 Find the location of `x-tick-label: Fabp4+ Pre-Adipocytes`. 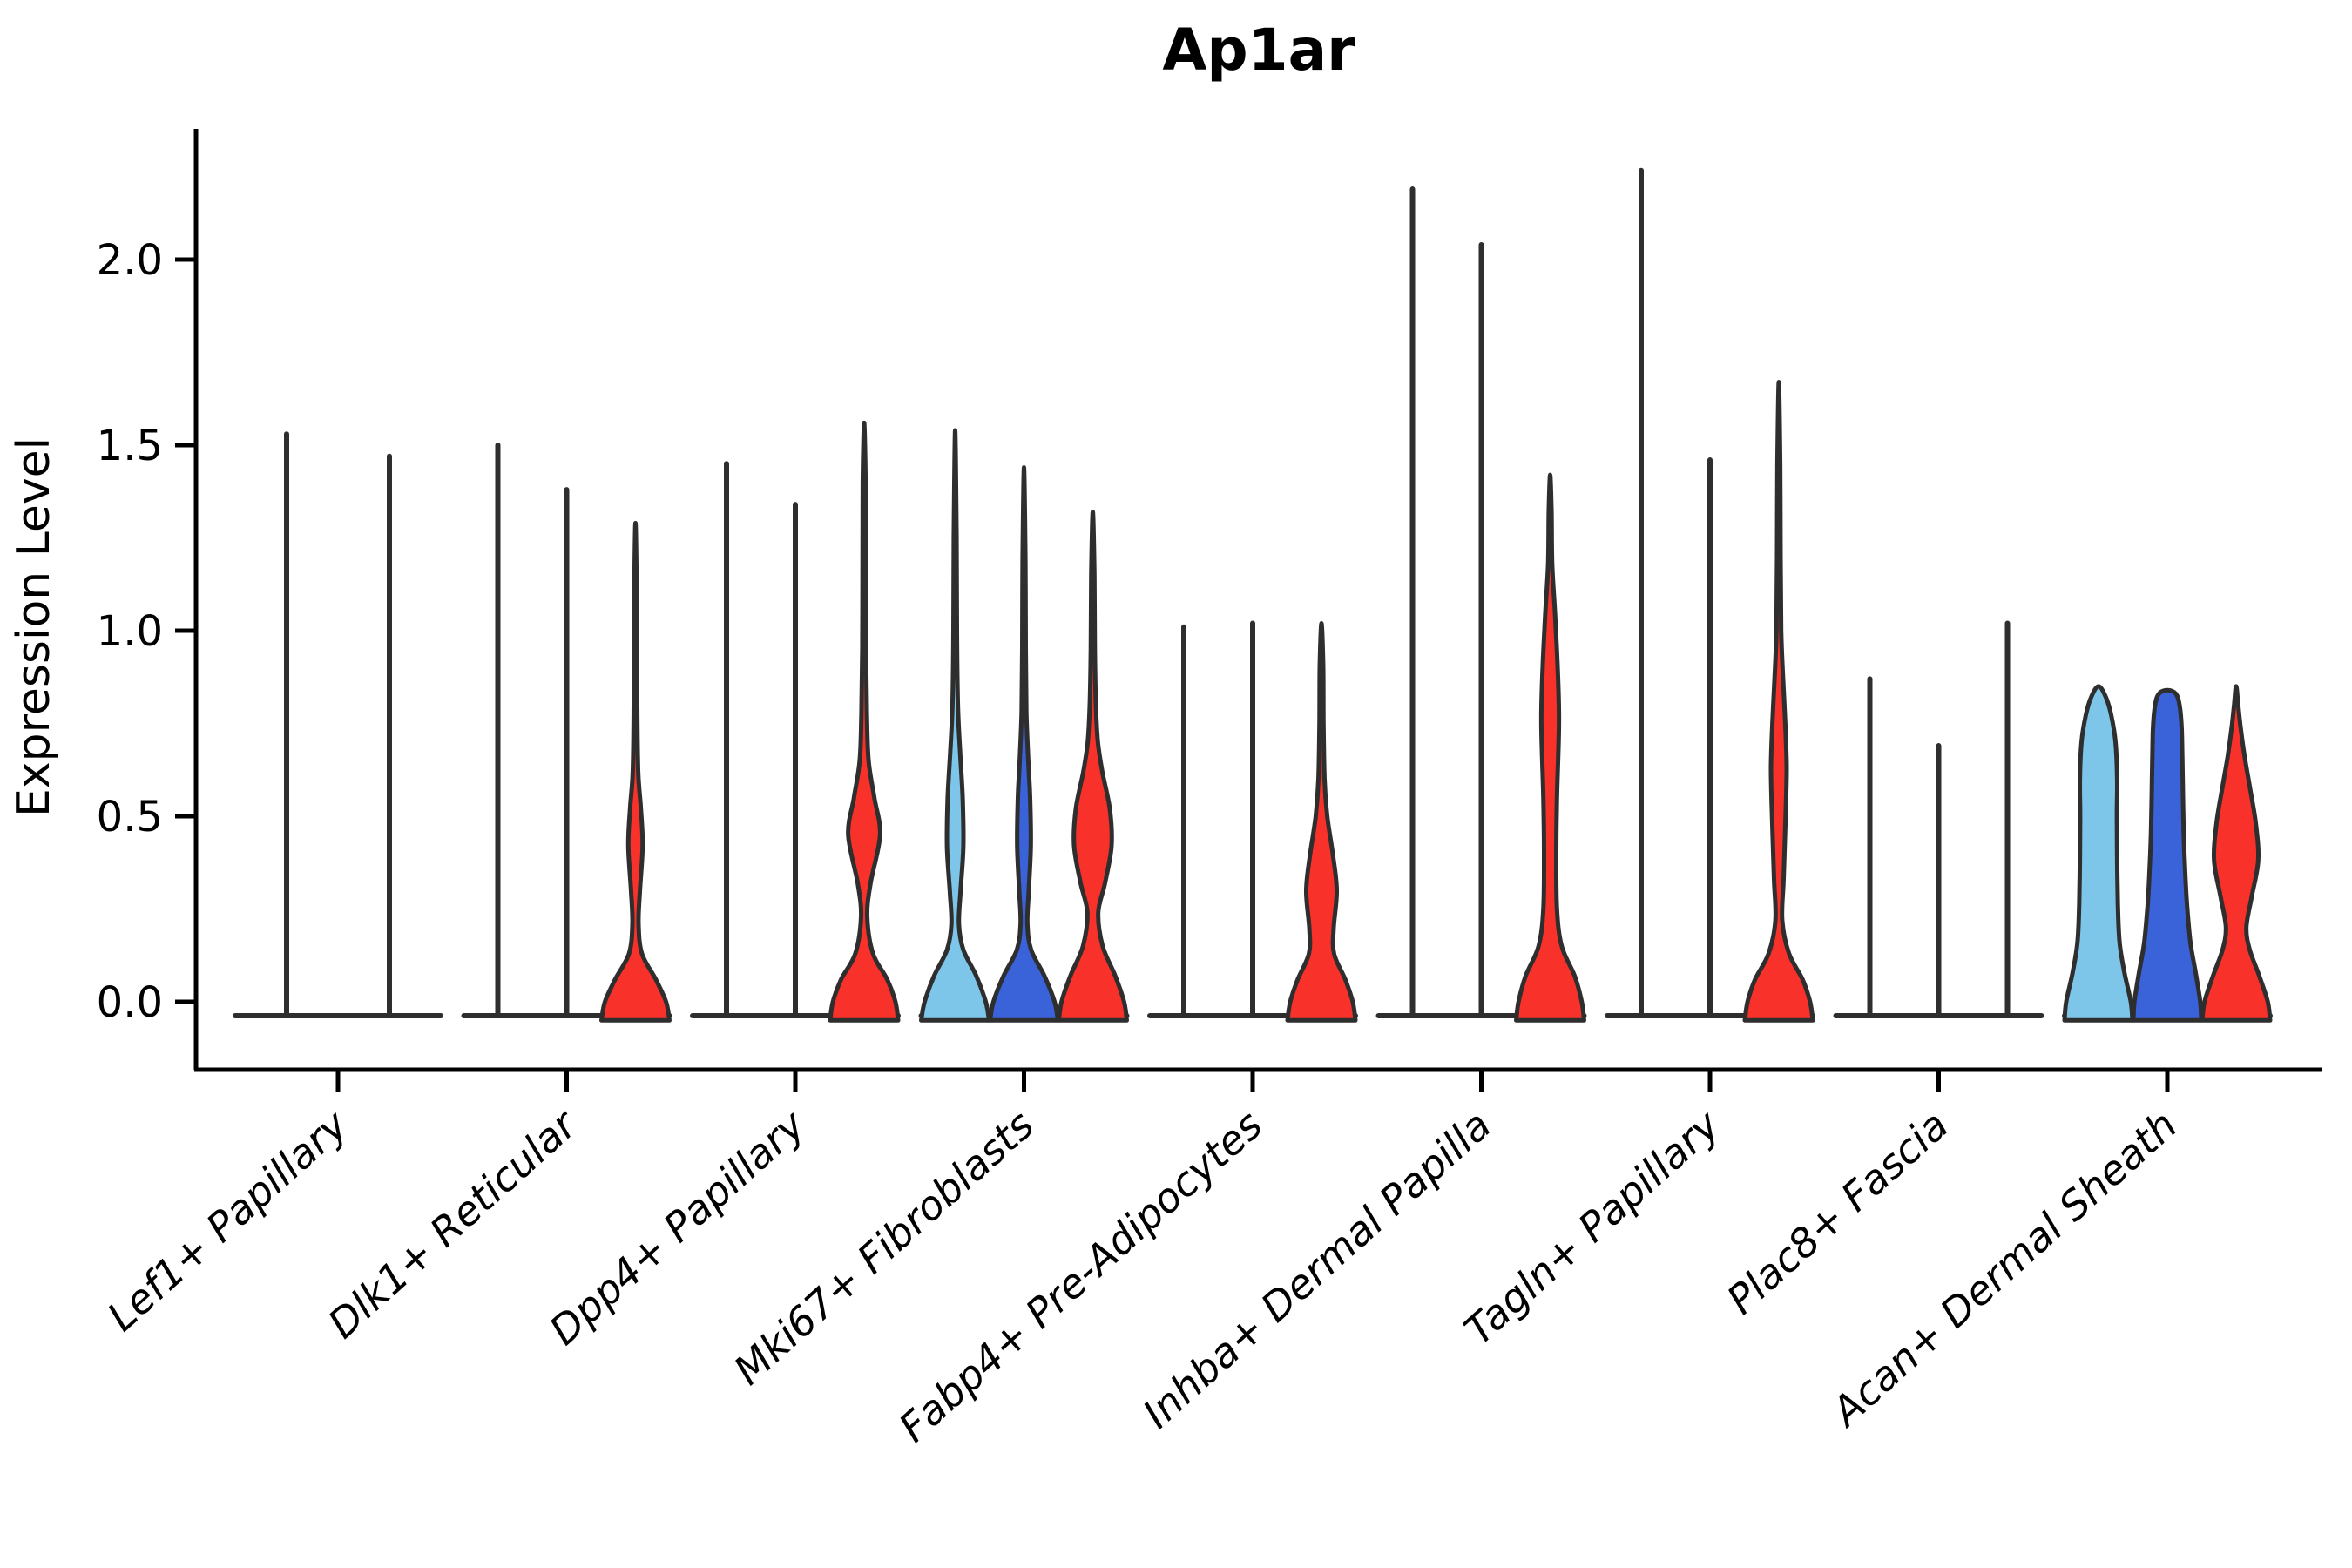

x-tick-label: Fabp4+ Pre-Adipocytes is located at coordinates (1080, 1276).